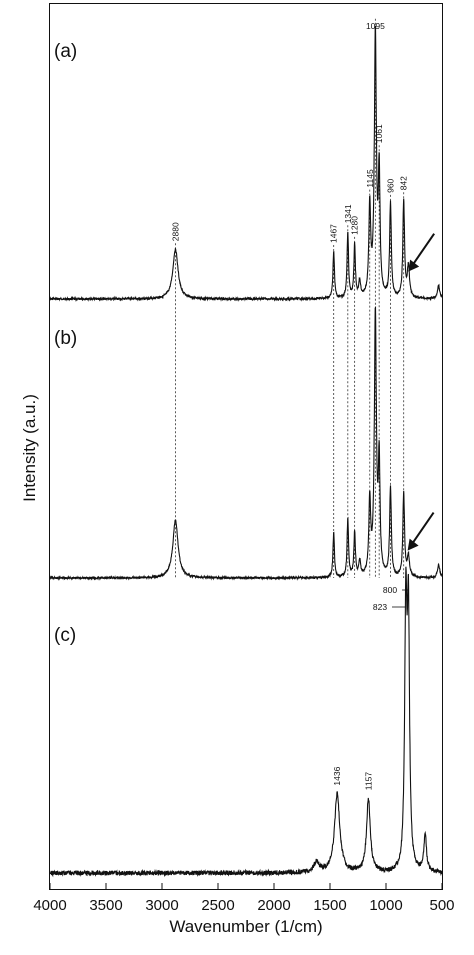 The width and height of the screenshot is (474, 955). What do you see at coordinates (355, 225) in the screenshot?
I see `peak-label: 1280` at bounding box center [355, 225].